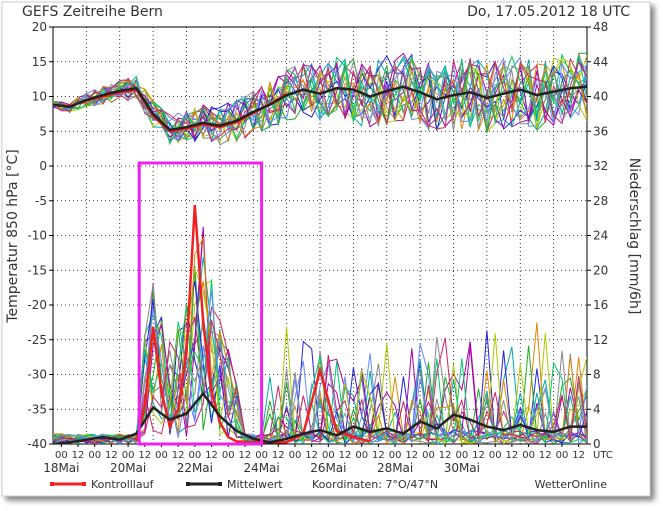 The width and height of the screenshot is (663, 511). I want to click on y-right-tick-label: 40, so click(600, 97).